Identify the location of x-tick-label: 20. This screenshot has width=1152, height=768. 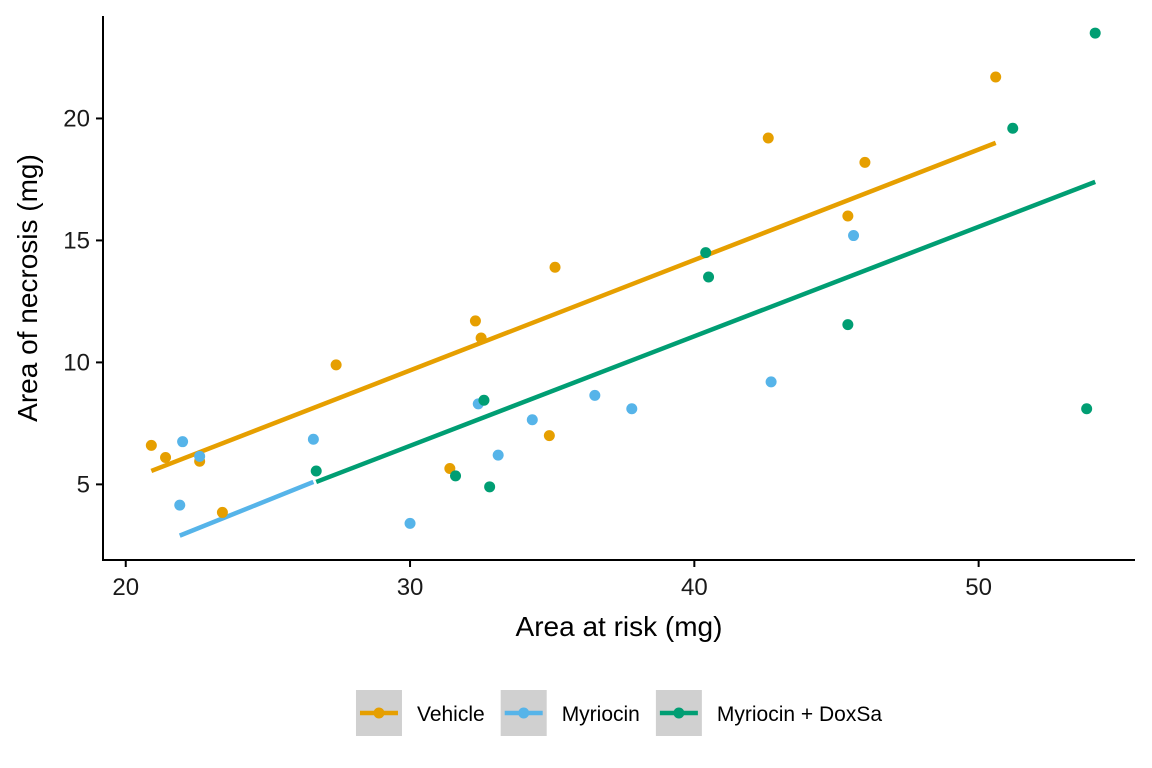
(125, 587).